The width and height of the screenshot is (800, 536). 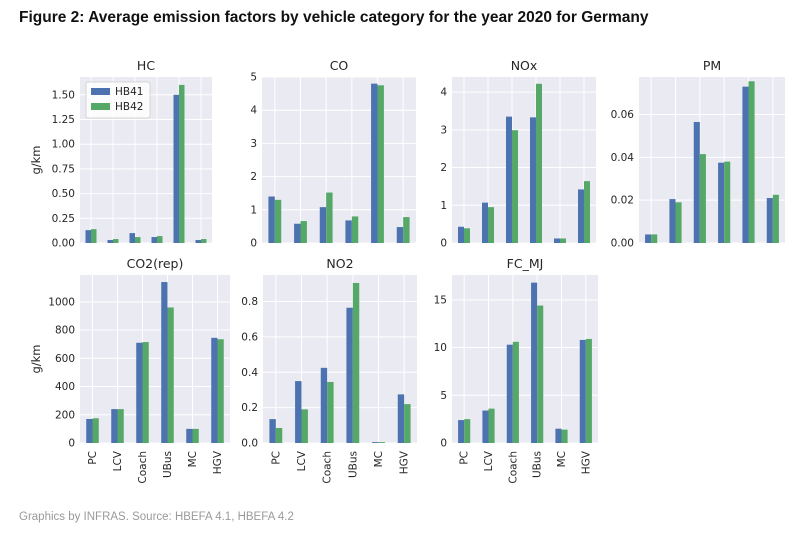 What do you see at coordinates (63, 194) in the screenshot?
I see `y-tick-label: 0.50` at bounding box center [63, 194].